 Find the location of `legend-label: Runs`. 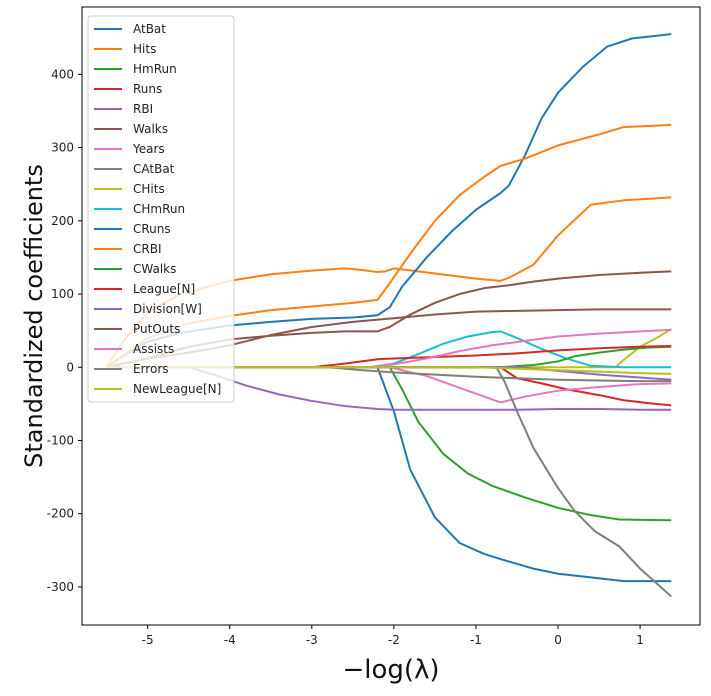

legend-label: Runs is located at coordinates (147, 89).